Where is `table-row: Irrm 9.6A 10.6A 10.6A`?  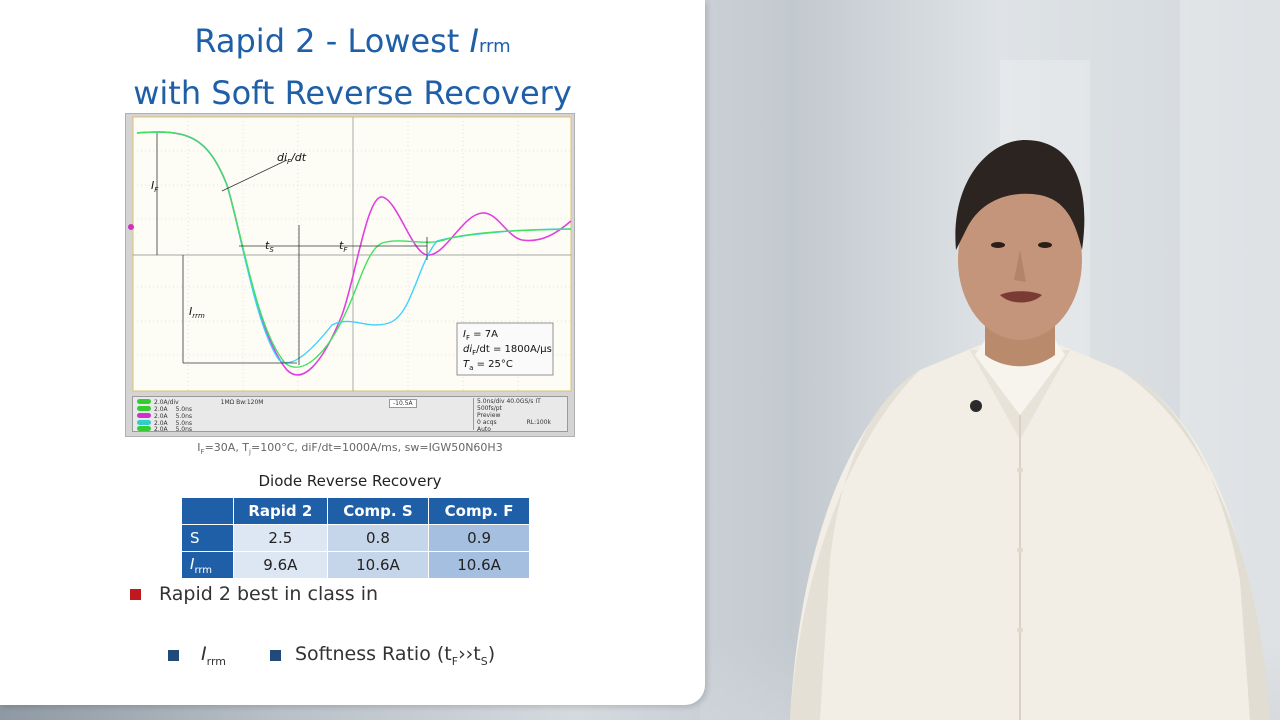
table-row: Irrm 9.6A 10.6A 10.6A is located at coordinates (355, 565).